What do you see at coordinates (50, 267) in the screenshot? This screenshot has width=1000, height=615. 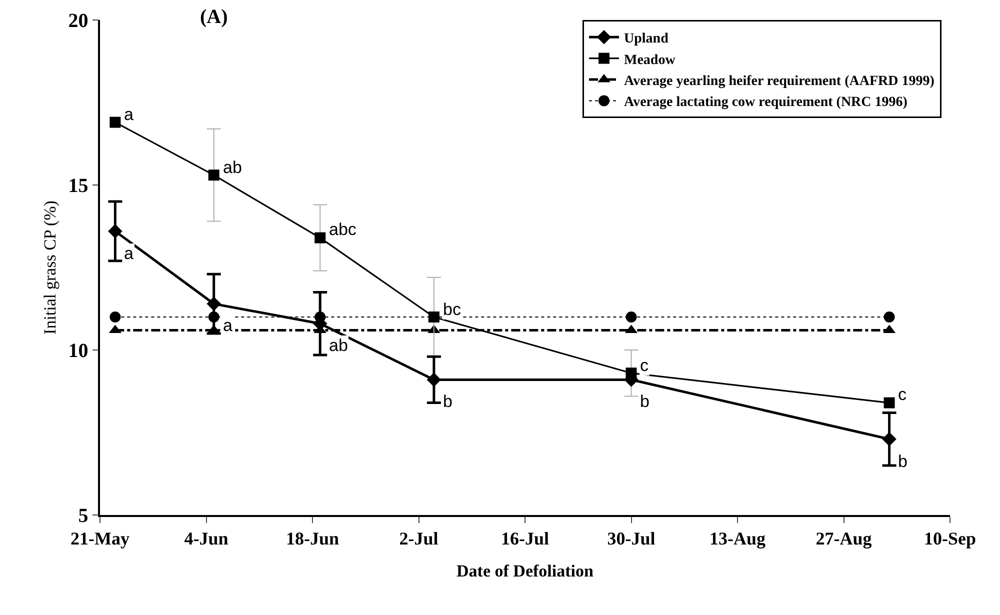 I see `y-axis-title: Initial grass CP (%)` at bounding box center [50, 267].